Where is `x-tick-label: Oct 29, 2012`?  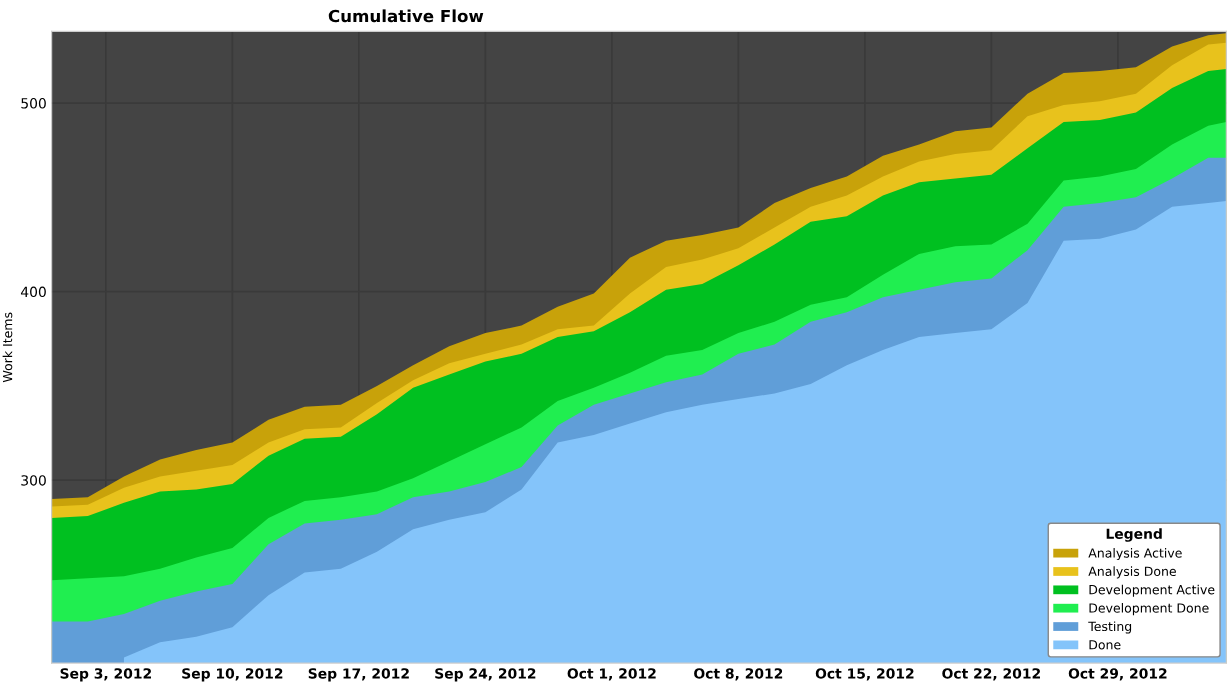
x-tick-label: Oct 29, 2012 is located at coordinates (1117, 674).